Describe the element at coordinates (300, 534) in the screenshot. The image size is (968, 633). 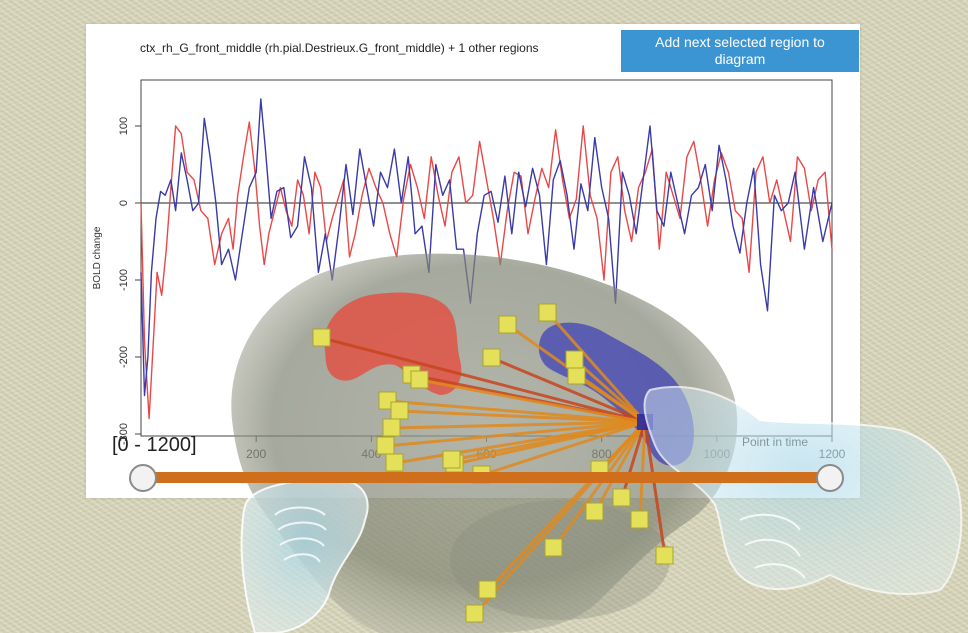
I see `left-hand-fingers` at that location.